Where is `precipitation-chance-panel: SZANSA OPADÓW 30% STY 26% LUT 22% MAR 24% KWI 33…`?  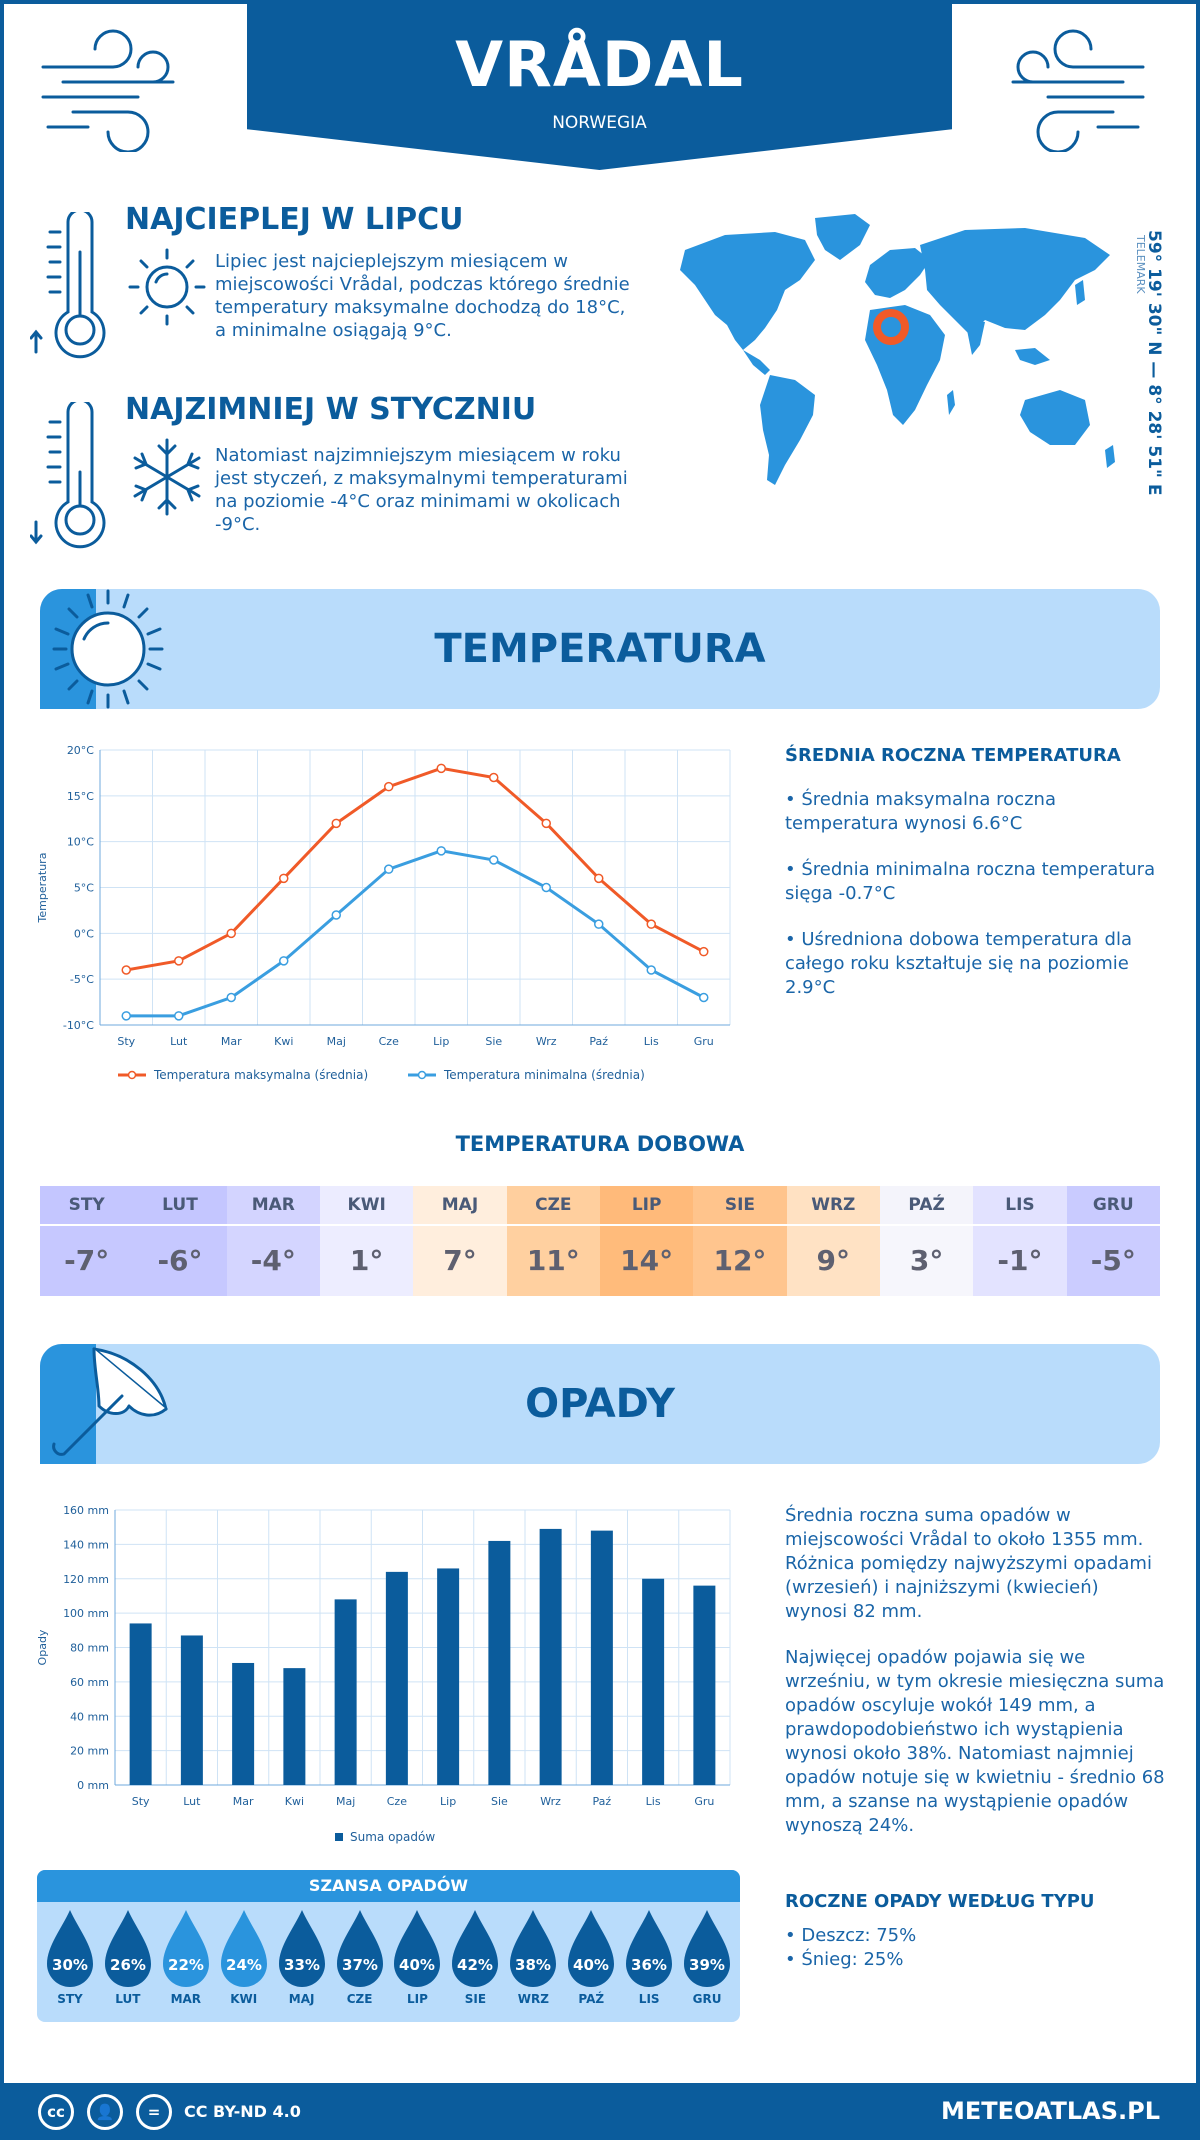
precipitation-chance-panel: SZANSA OPADÓW 30% STY 26% LUT 22% MAR 24% KWI 33… is located at coordinates (388, 1946).